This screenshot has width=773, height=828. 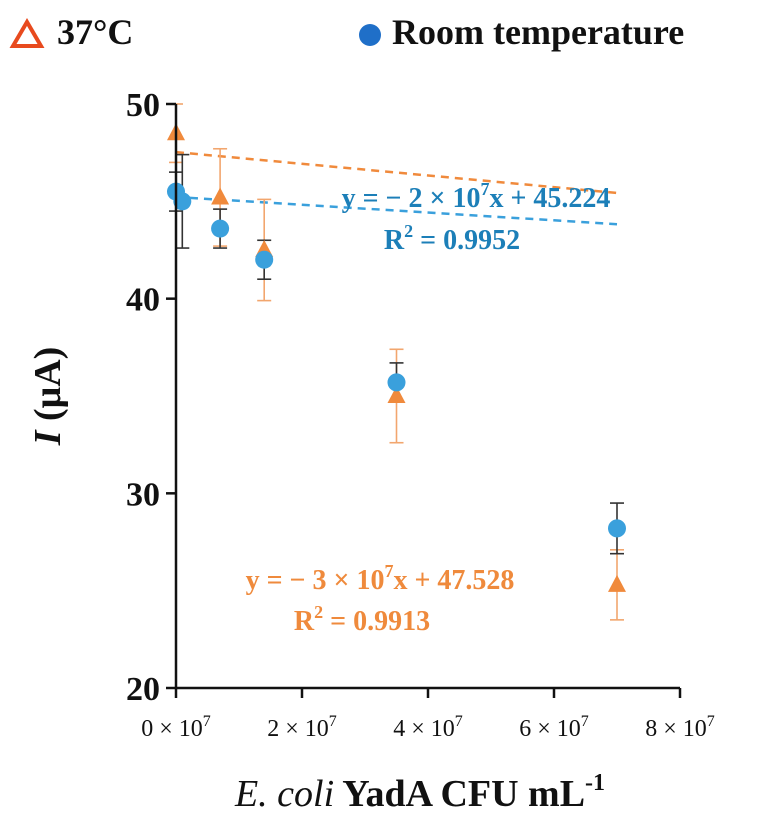 I want to click on r2-37c-exp: 2, so click(x=318, y=612).